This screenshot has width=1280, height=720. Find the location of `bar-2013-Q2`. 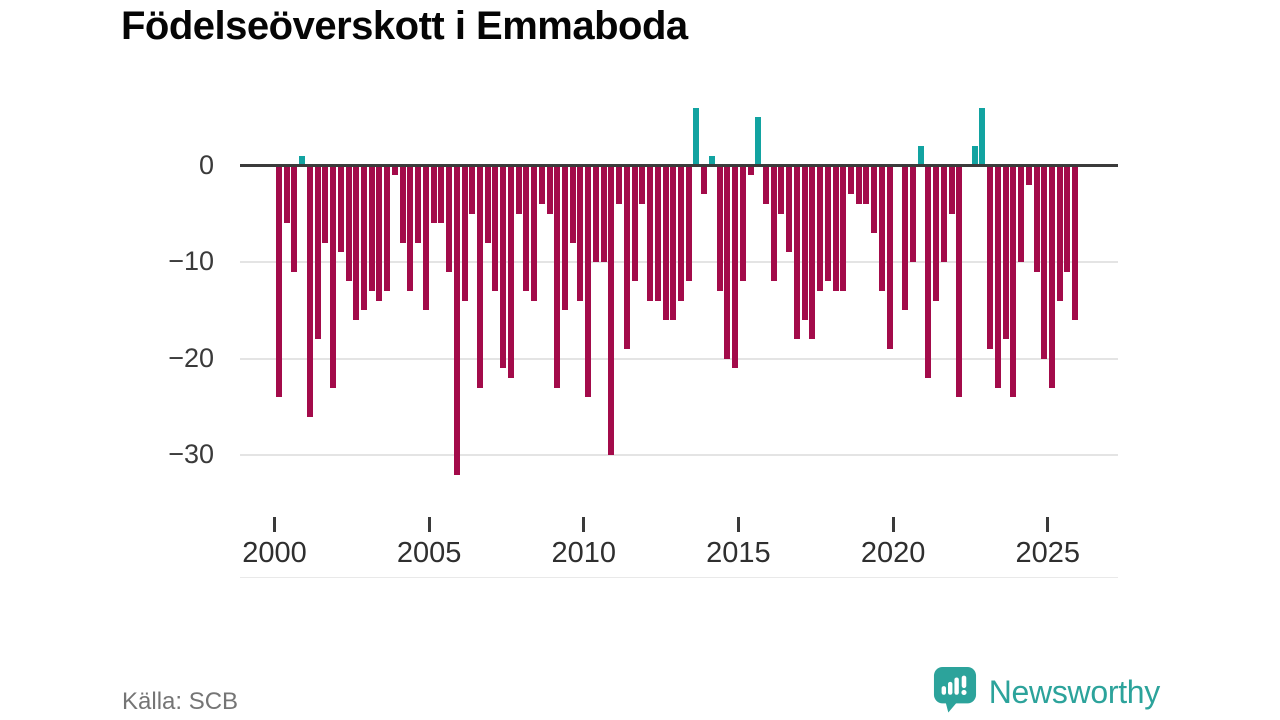

bar-2013-Q2 is located at coordinates (688, 223).